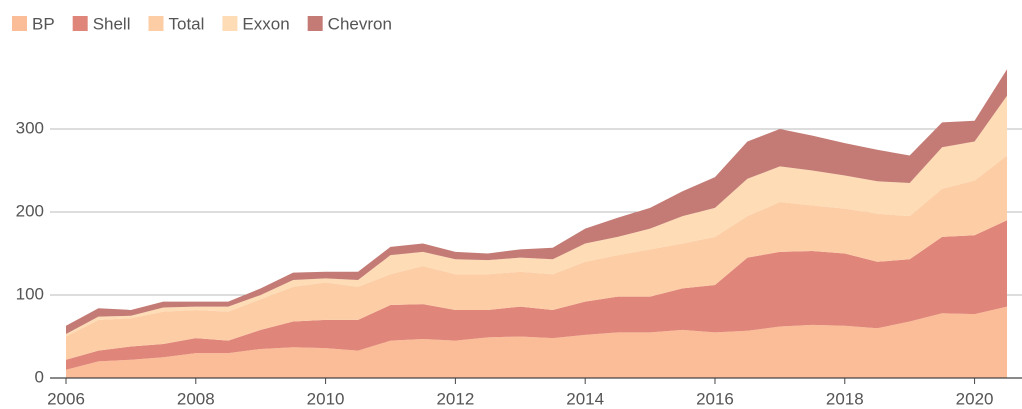  Describe the element at coordinates (585, 398) in the screenshot. I see `x-tick-label: 2014` at that location.